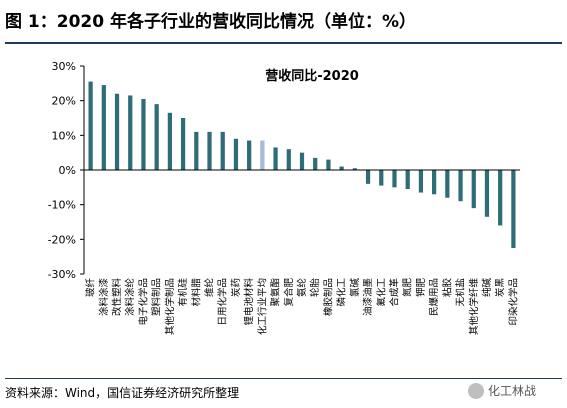 This screenshot has height=408, width=567. Describe the element at coordinates (283, 24) in the screenshot. I see `figure-title: 图 1：2020 年各子行业的营收同比情况（单位：%）` at that location.